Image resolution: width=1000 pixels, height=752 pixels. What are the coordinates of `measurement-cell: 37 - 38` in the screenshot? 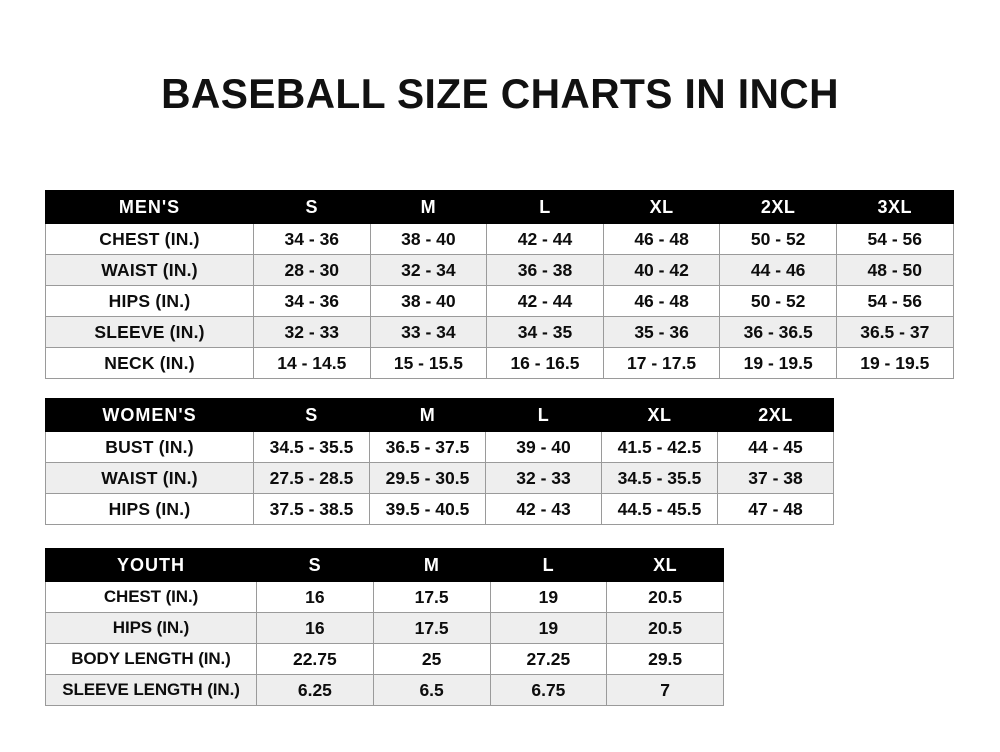 It's located at (775, 478).